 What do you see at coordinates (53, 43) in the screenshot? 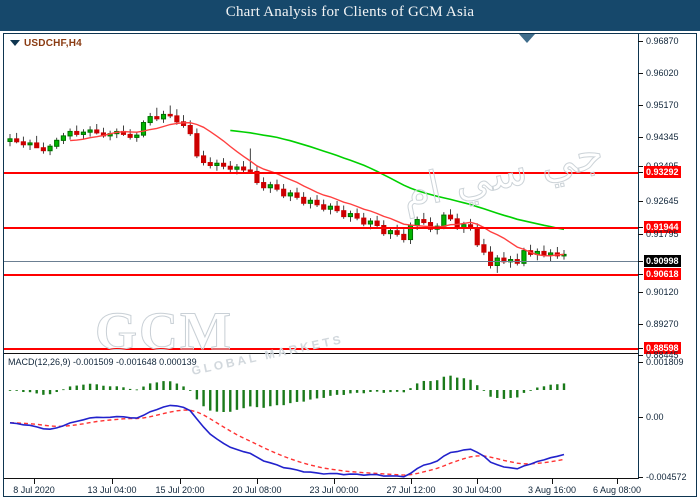
I see `symbol-text: USDCHF,H4` at bounding box center [53, 43].